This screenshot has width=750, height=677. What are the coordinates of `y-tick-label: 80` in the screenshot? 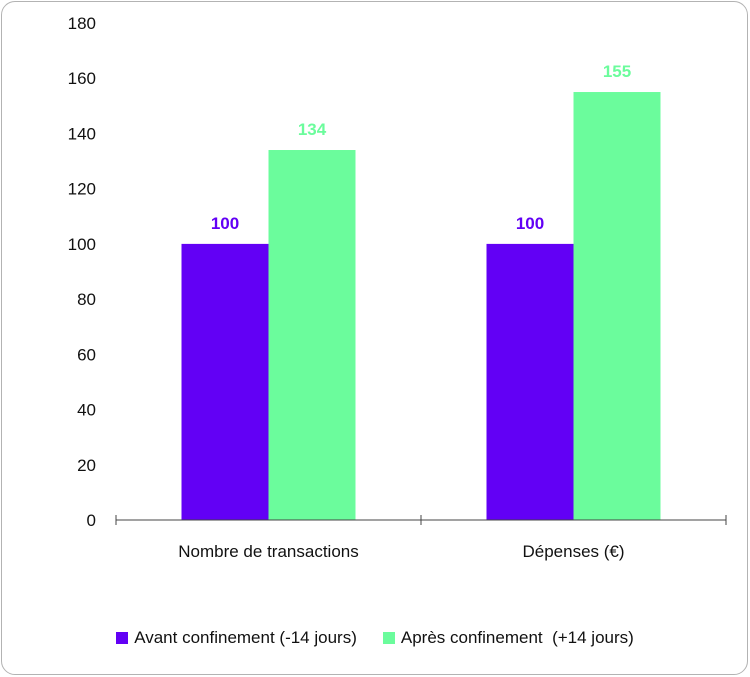 It's located at (86, 299).